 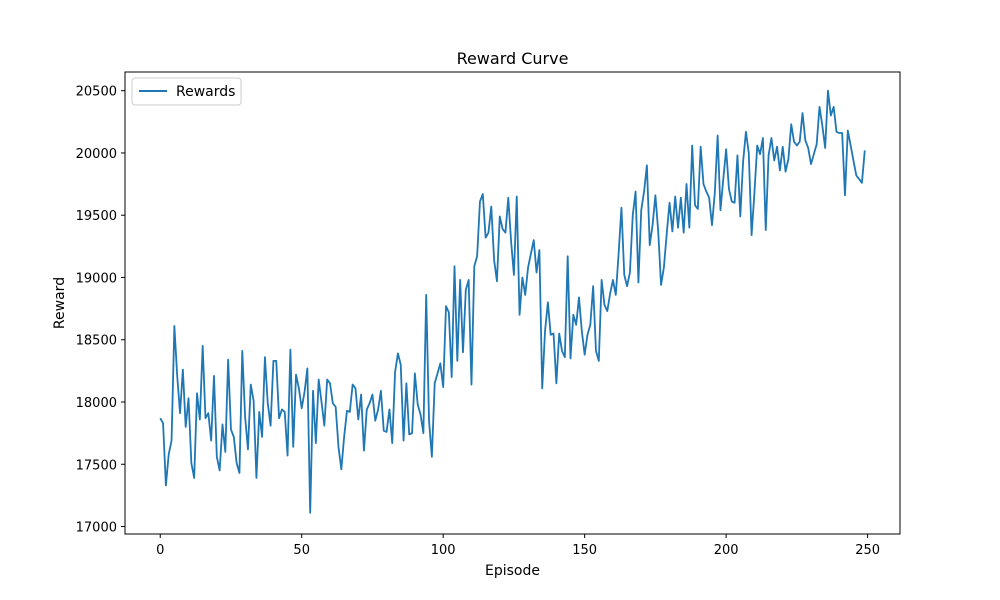 I want to click on x-tick-label: 200, so click(x=726, y=550).